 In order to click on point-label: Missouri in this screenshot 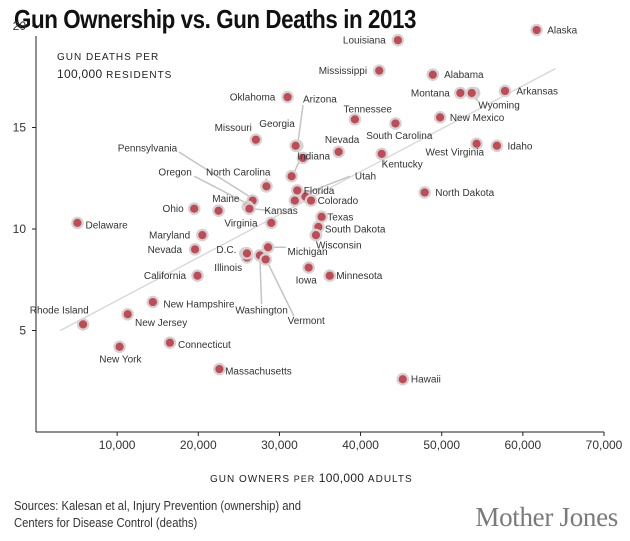, I will do `click(233, 128)`.